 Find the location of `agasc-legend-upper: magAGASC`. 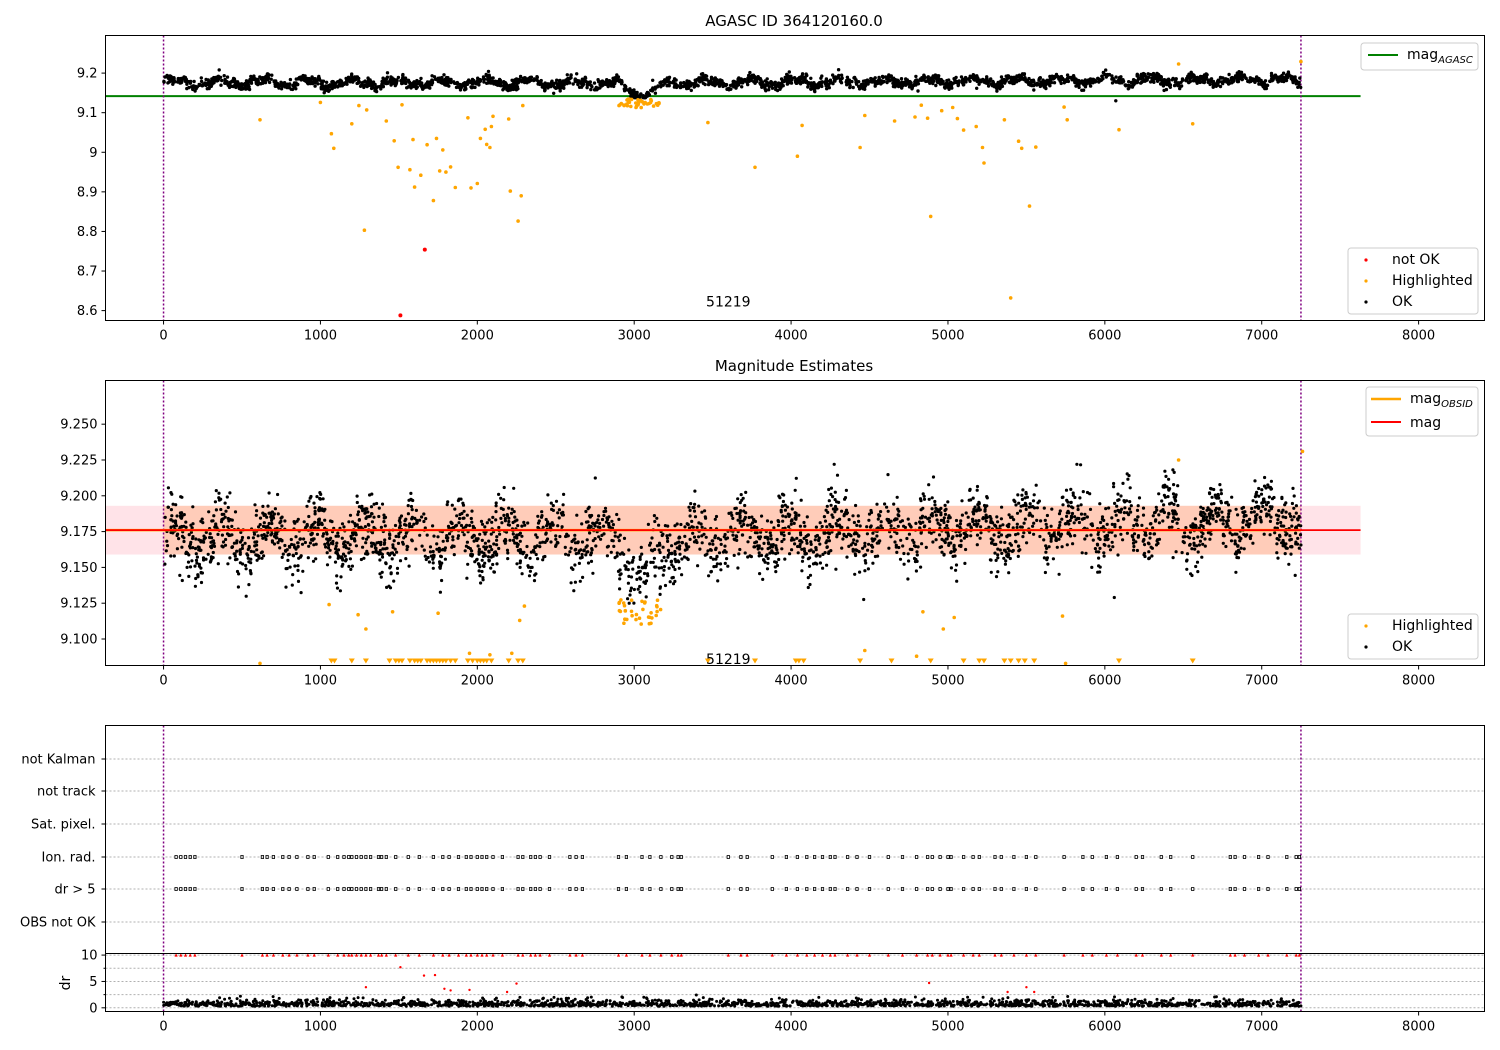

agasc-legend-upper: magAGASC is located at coordinates (1419, 56).